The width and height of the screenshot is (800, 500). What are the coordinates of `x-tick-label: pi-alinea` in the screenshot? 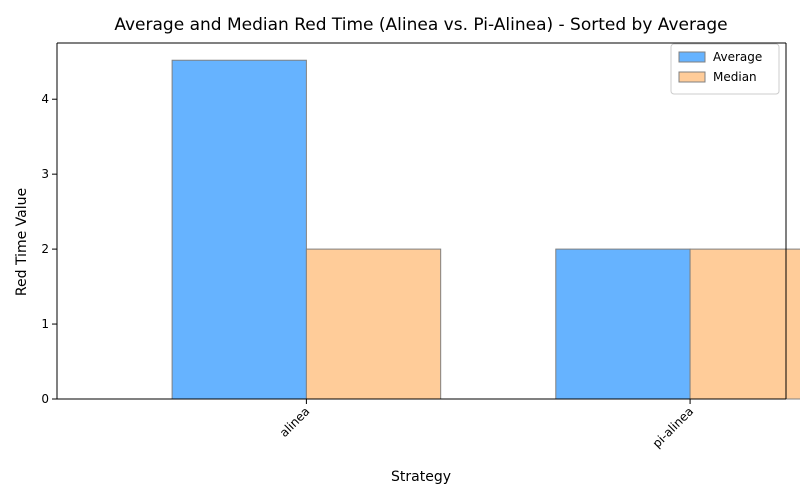 It's located at (673, 427).